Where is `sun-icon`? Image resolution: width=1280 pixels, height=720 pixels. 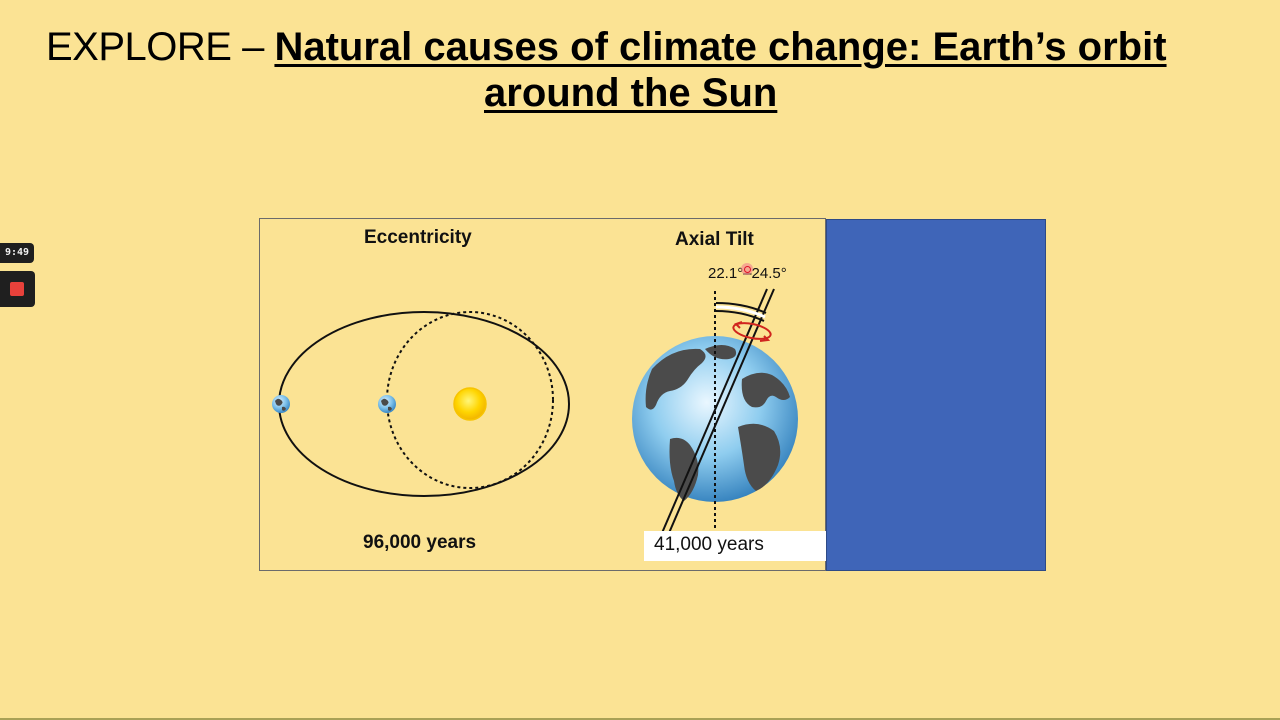 sun-icon is located at coordinates (470, 404).